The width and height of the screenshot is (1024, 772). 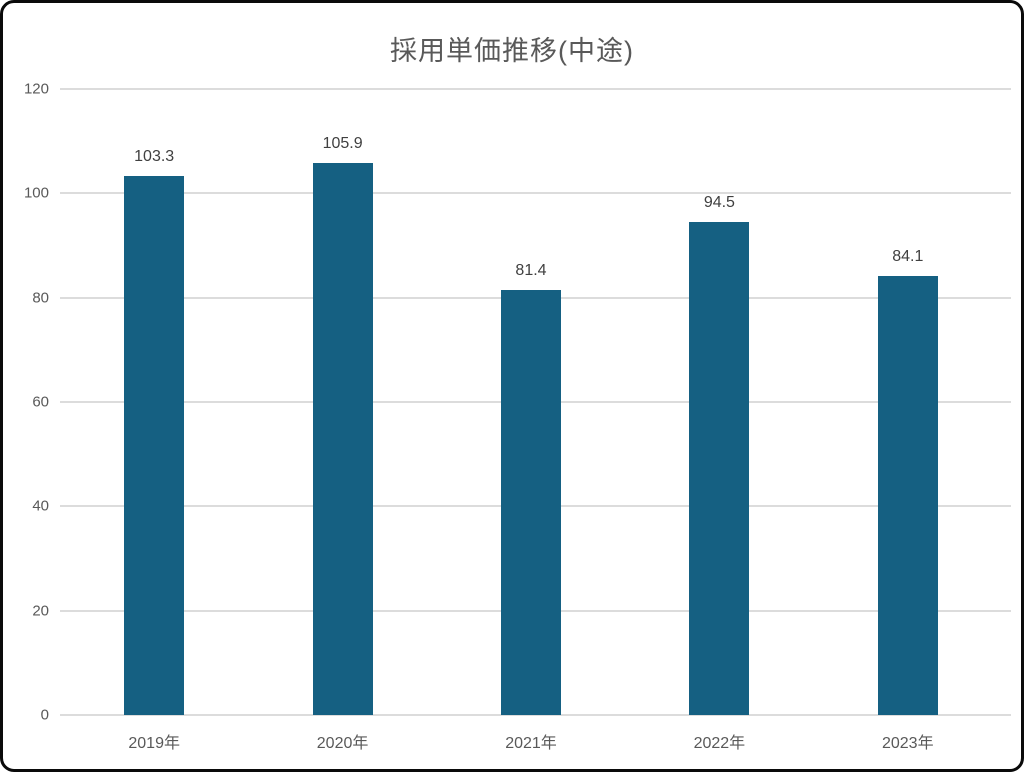 What do you see at coordinates (342, 438) in the screenshot?
I see `bar-2020年` at bounding box center [342, 438].